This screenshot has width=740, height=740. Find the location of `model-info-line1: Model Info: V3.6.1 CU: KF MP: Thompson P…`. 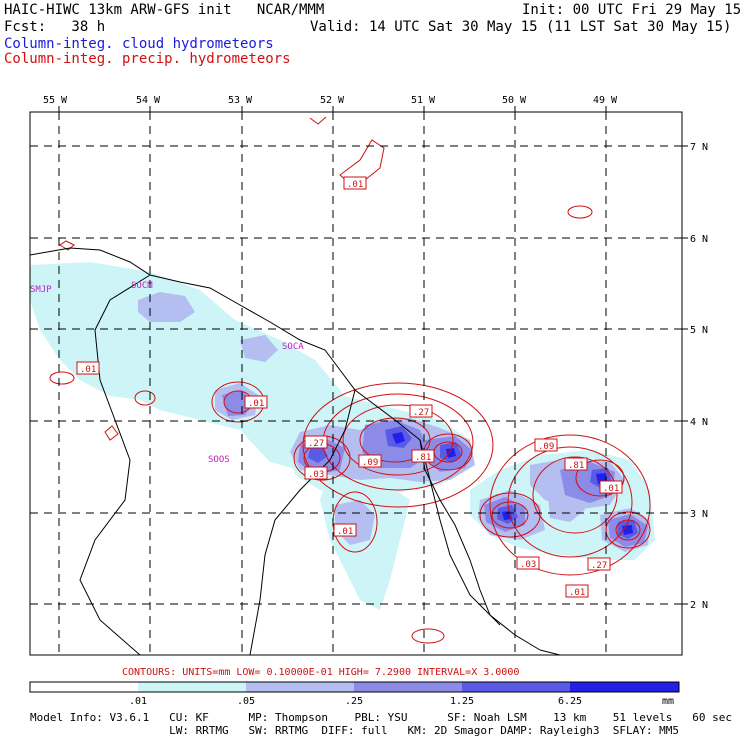

model-info-line1: Model Info: V3.6.1 CU: KF MP: Thompson P… is located at coordinates (381, 717).